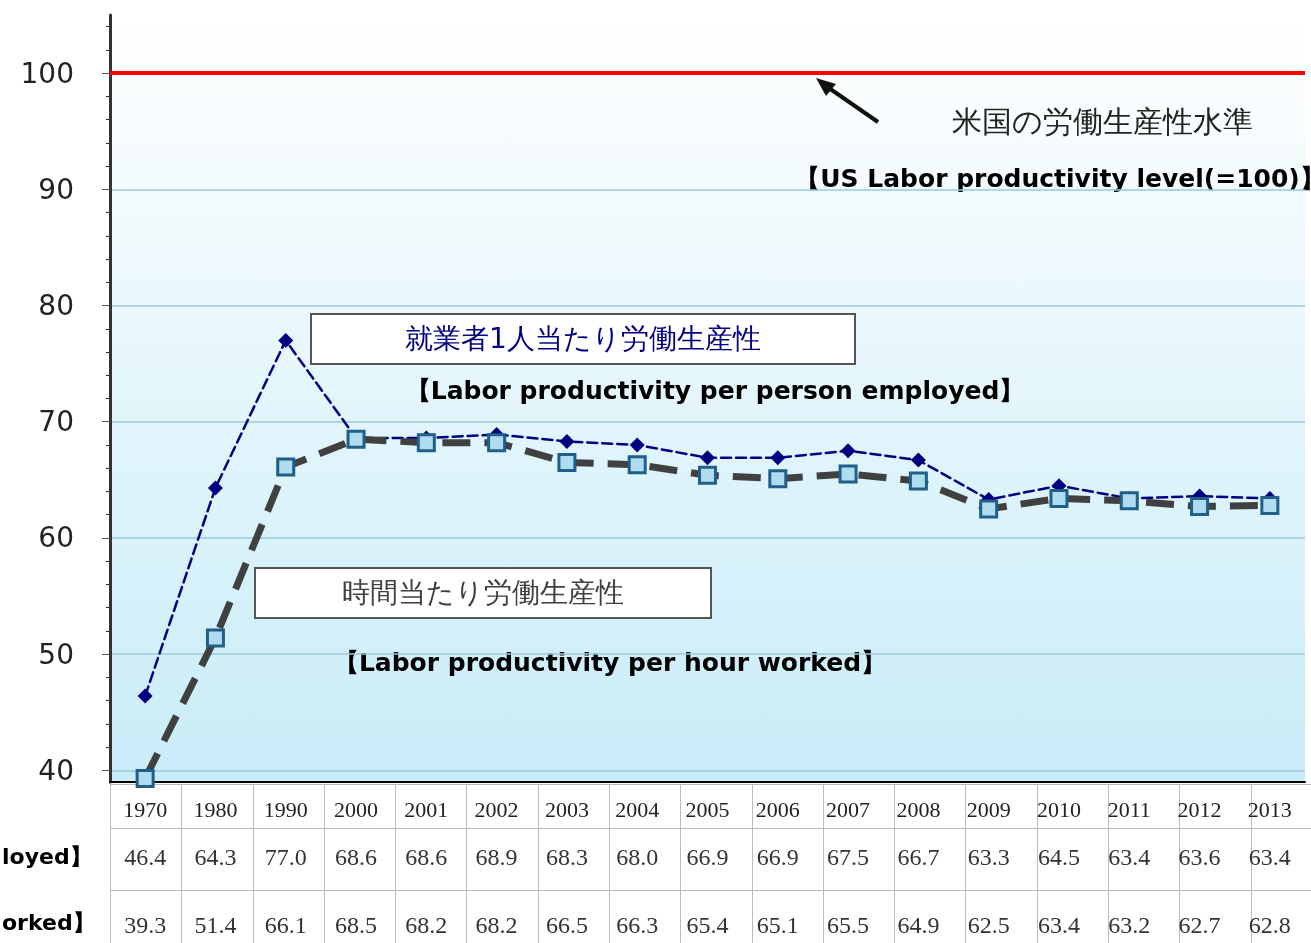  What do you see at coordinates (566, 857) in the screenshot?
I see `data-label: 68.3` at bounding box center [566, 857].